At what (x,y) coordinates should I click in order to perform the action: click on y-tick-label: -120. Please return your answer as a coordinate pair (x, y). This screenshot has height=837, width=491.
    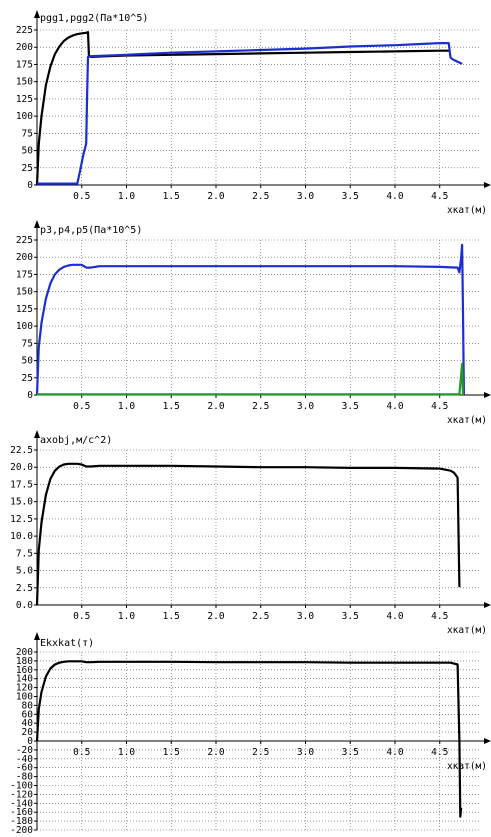
    Looking at the image, I should click on (21, 794).